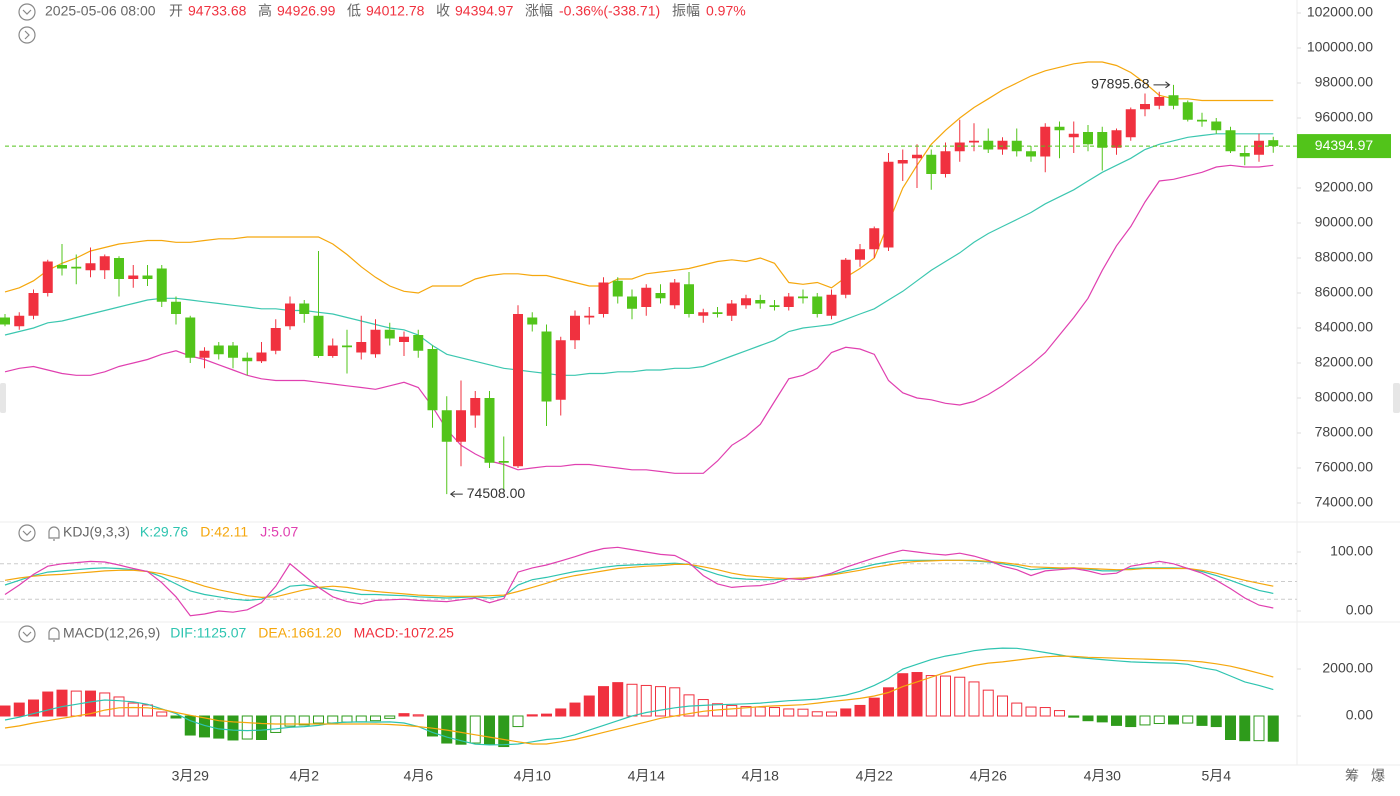 The width and height of the screenshot is (1400, 796). Describe the element at coordinates (1344, 257) in the screenshot. I see `y-tick-label: 88000.00` at that location.